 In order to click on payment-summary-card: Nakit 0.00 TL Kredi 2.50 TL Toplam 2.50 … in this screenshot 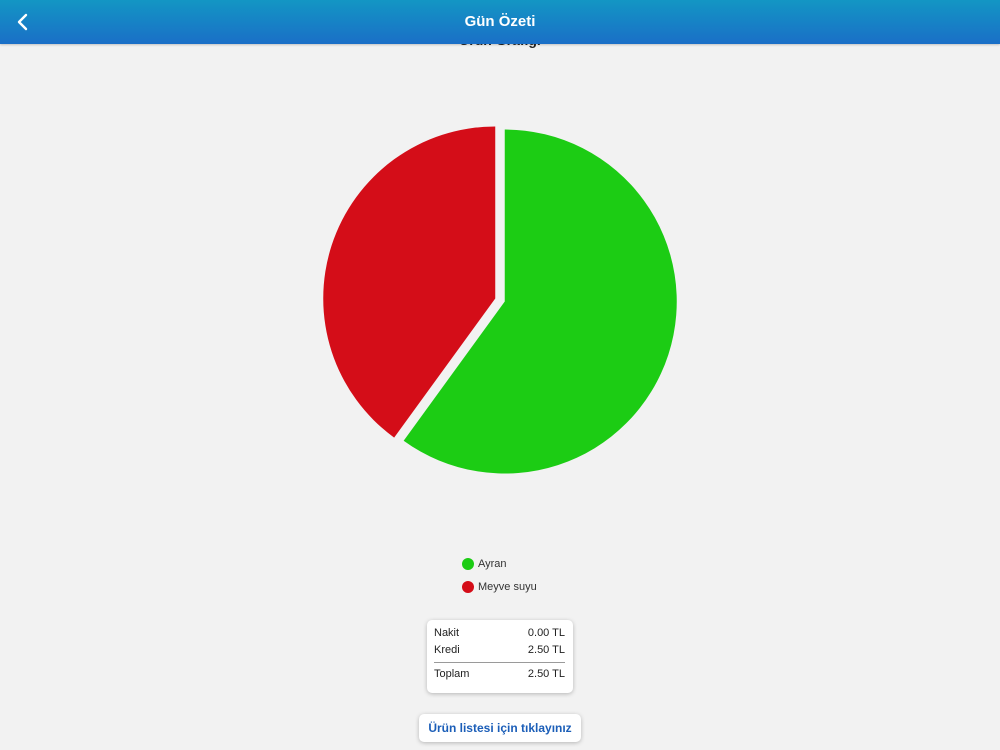, I will do `click(500, 656)`.